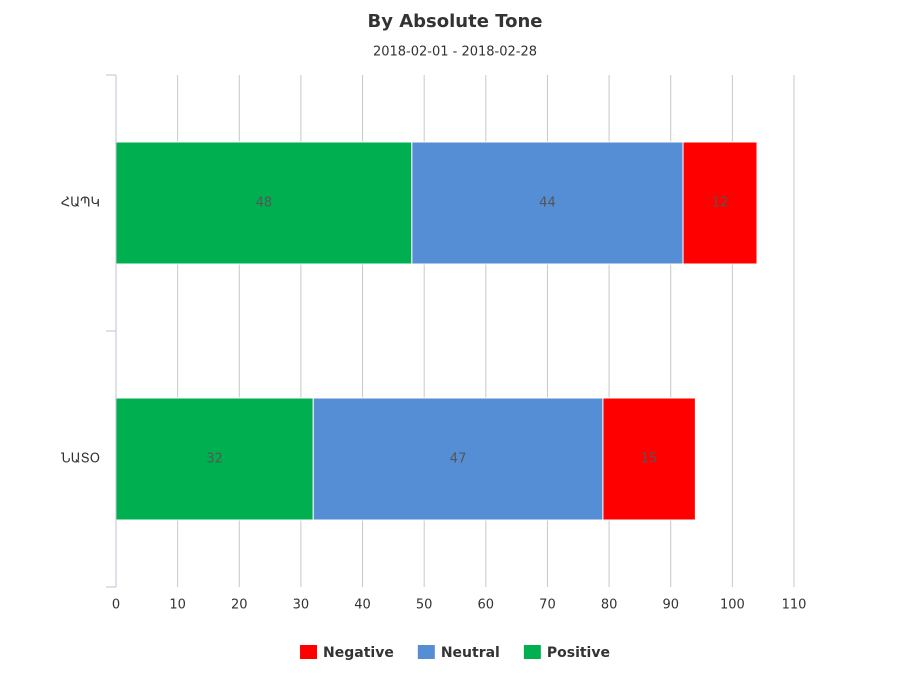  I want to click on x-tick-label: 60, so click(486, 605).